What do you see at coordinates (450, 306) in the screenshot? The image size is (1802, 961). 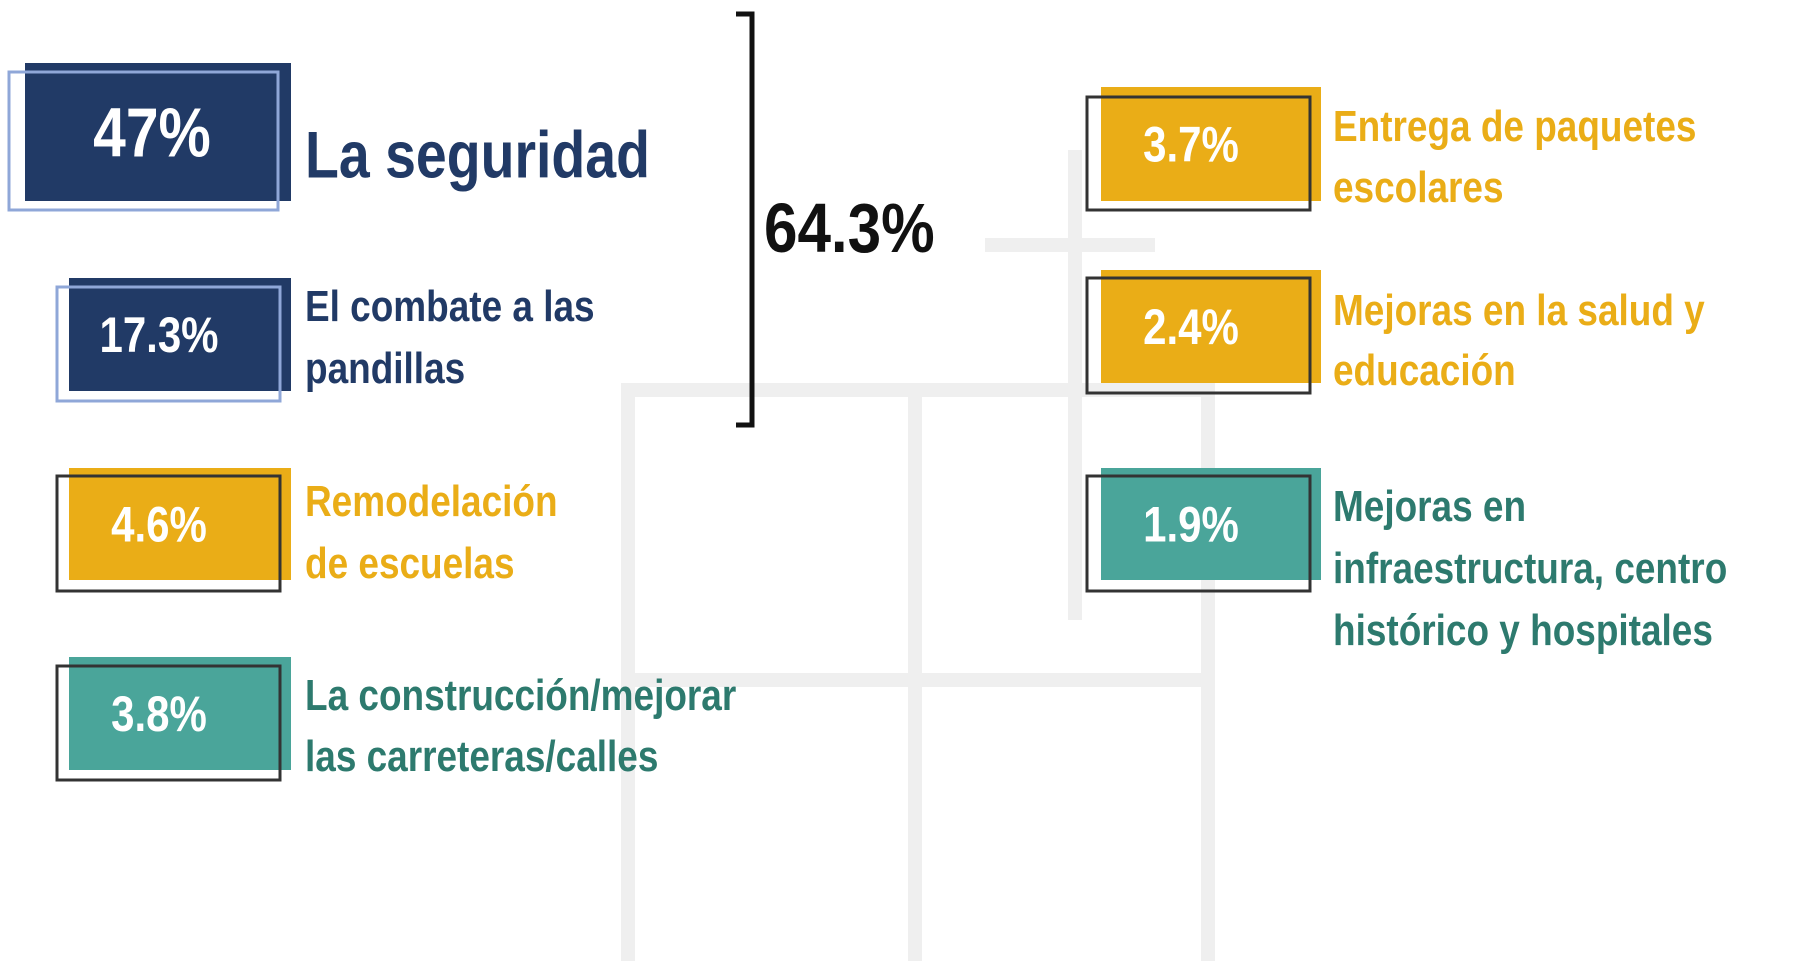 I see `label: El combate a las` at bounding box center [450, 306].